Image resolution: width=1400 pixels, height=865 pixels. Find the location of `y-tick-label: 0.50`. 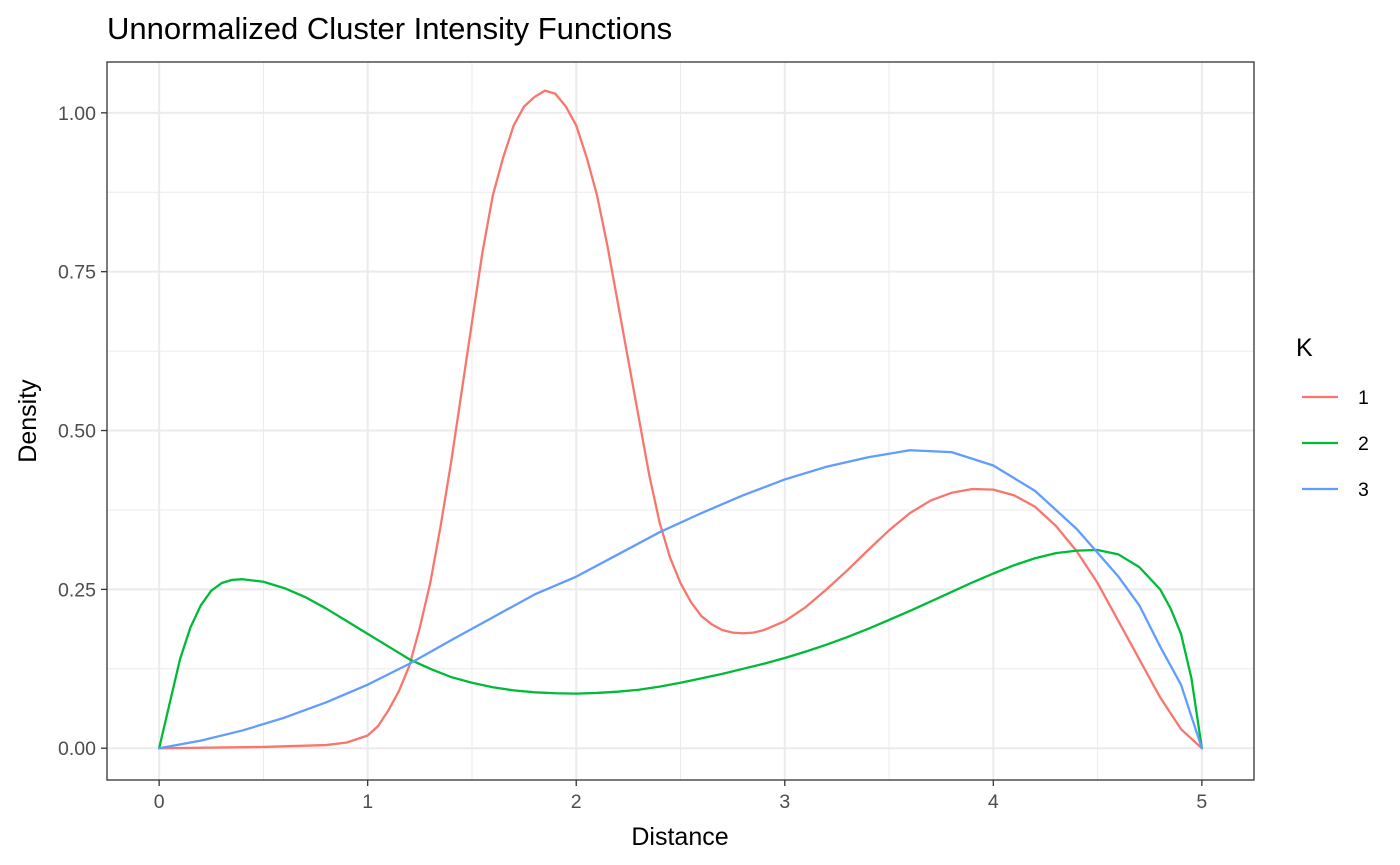

y-tick-label: 0.50 is located at coordinates (77, 432).